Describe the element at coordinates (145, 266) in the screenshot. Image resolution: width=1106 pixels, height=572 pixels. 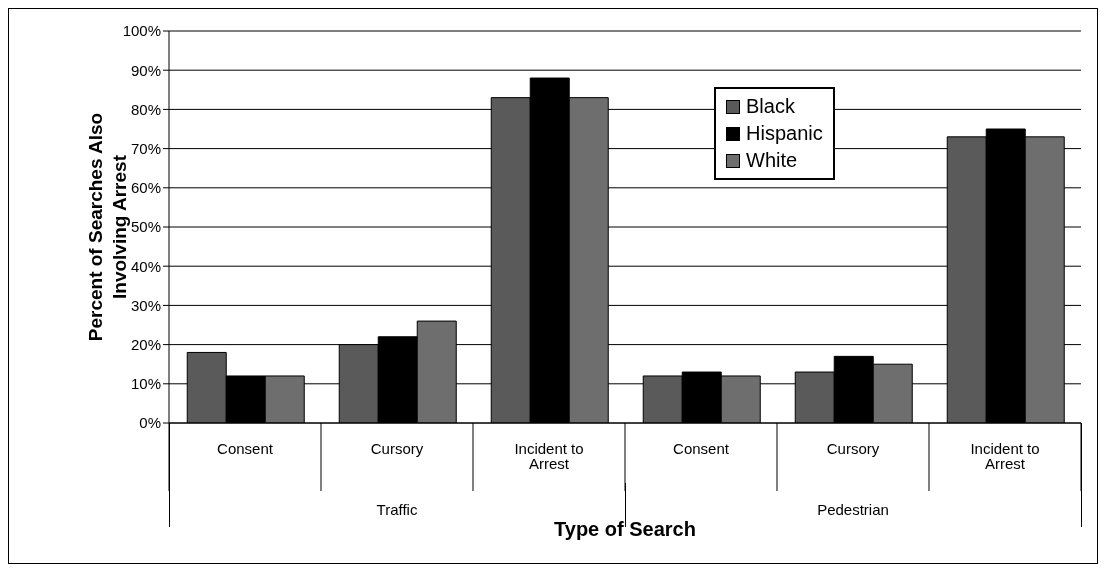
I see `y-tick-label: 40%` at that location.